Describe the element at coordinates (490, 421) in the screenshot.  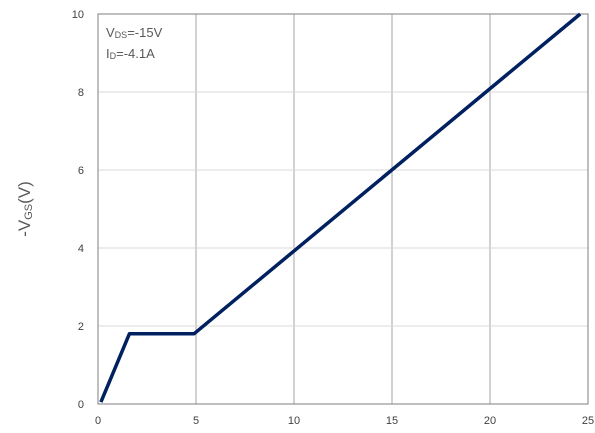
I see `x-tick-label-20: 20` at that location.